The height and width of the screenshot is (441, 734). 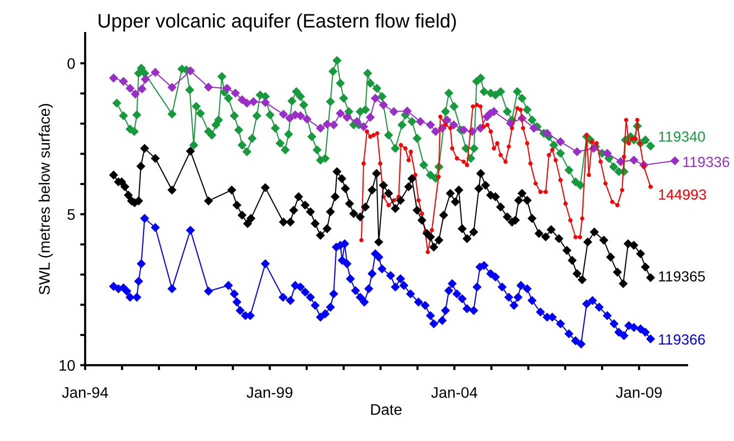 I want to click on series-label: 144993, so click(x=682, y=194).